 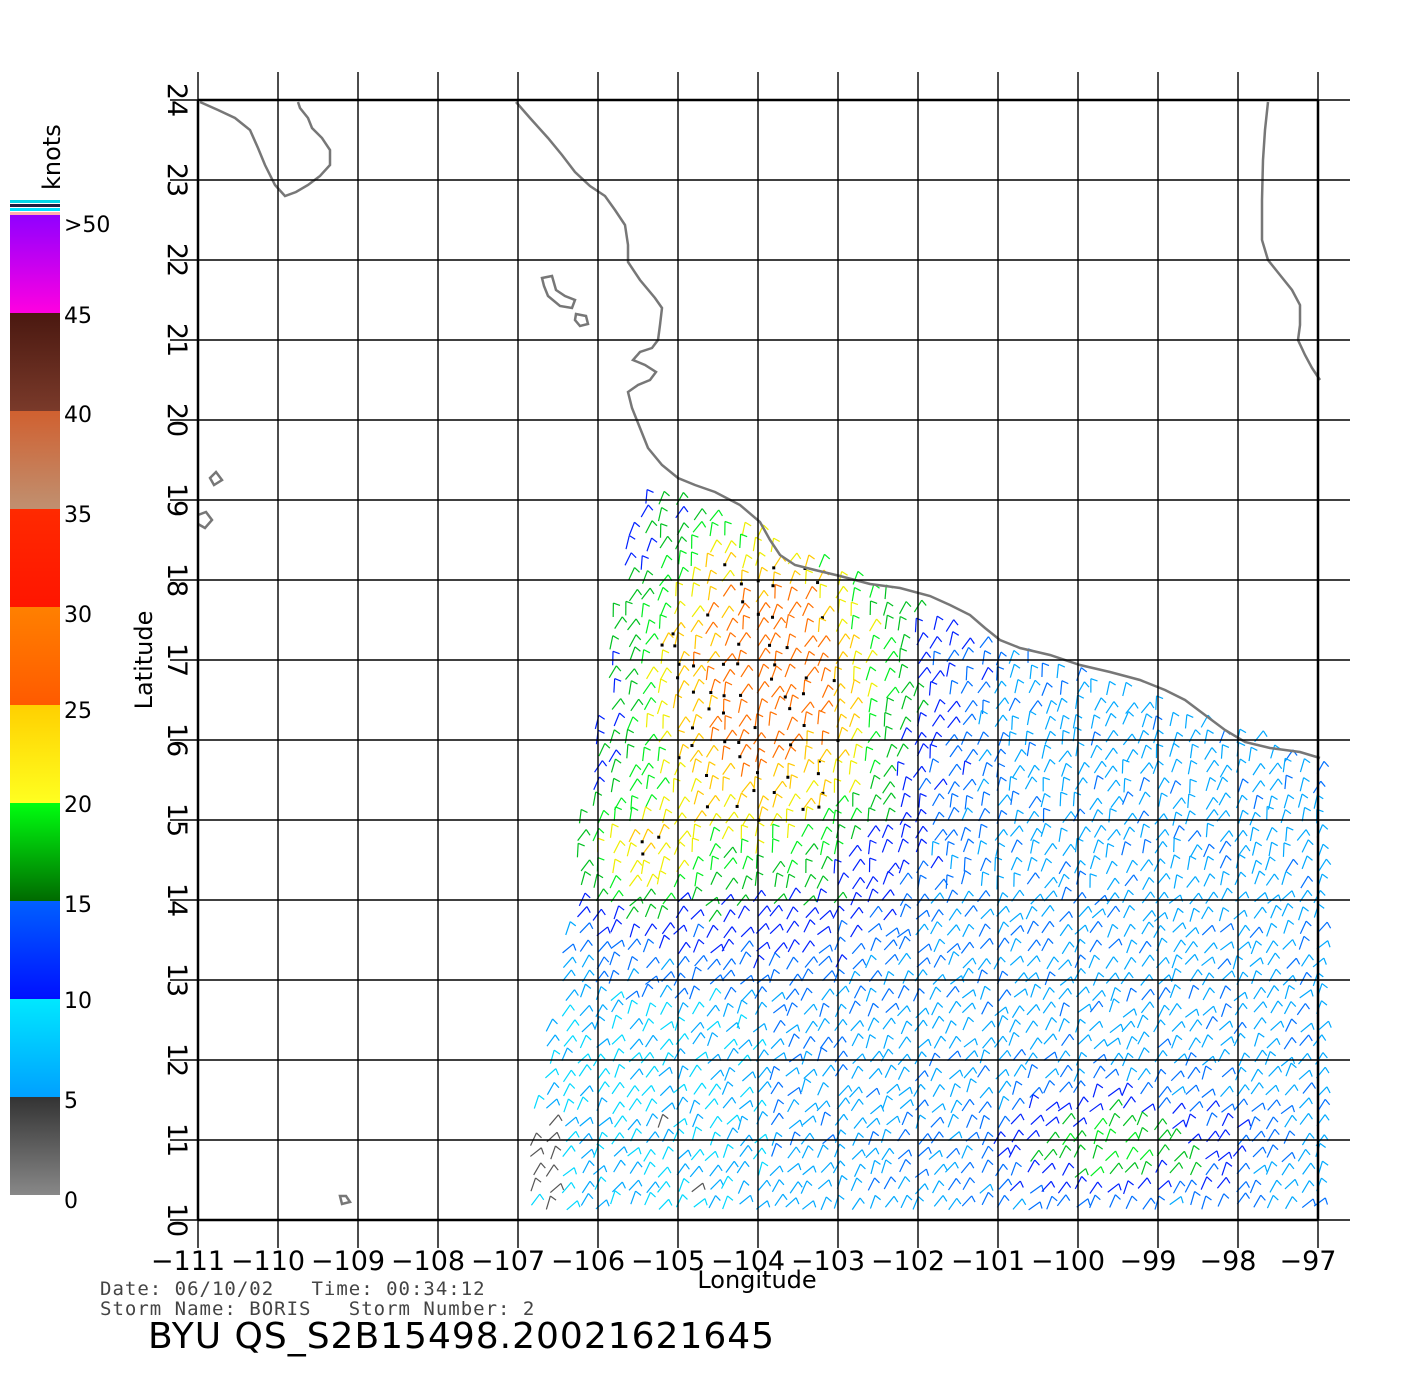 What do you see at coordinates (711, 693) in the screenshot?
I see `rain-flag` at bounding box center [711, 693].